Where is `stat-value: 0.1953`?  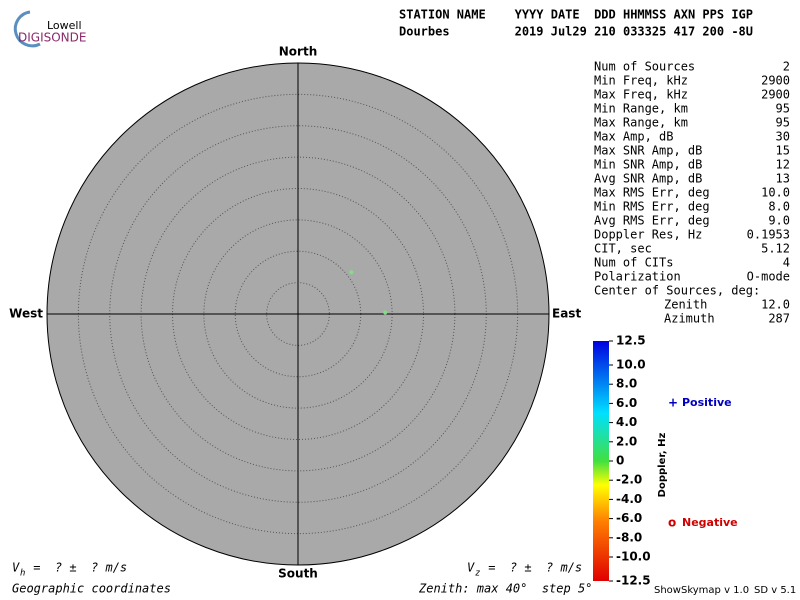
stat-value: 0.1953 is located at coordinates (768, 235).